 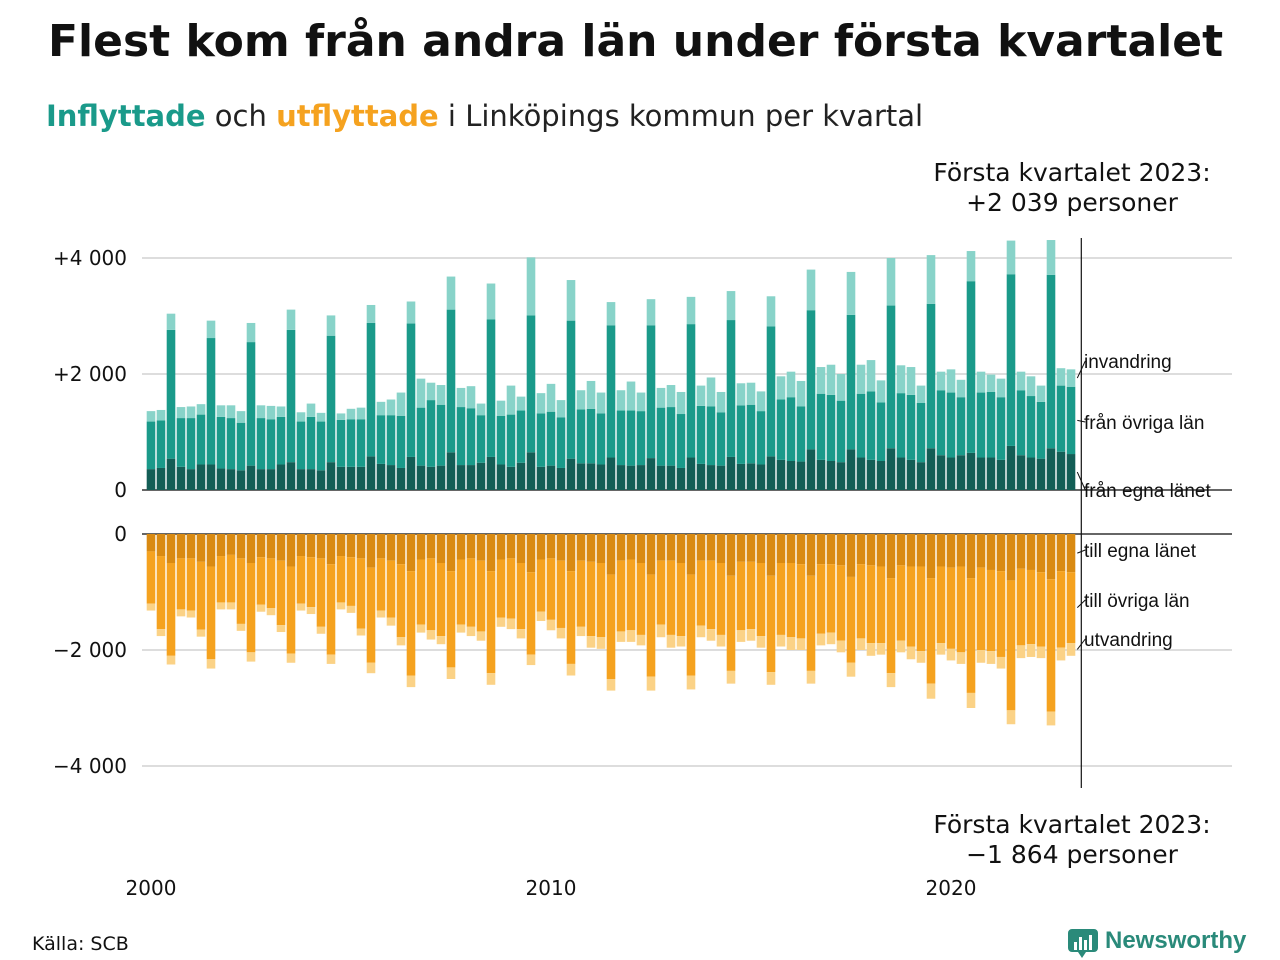 What do you see at coordinates (151, 888) in the screenshot?
I see `x-tick-label: 2000` at bounding box center [151, 888].